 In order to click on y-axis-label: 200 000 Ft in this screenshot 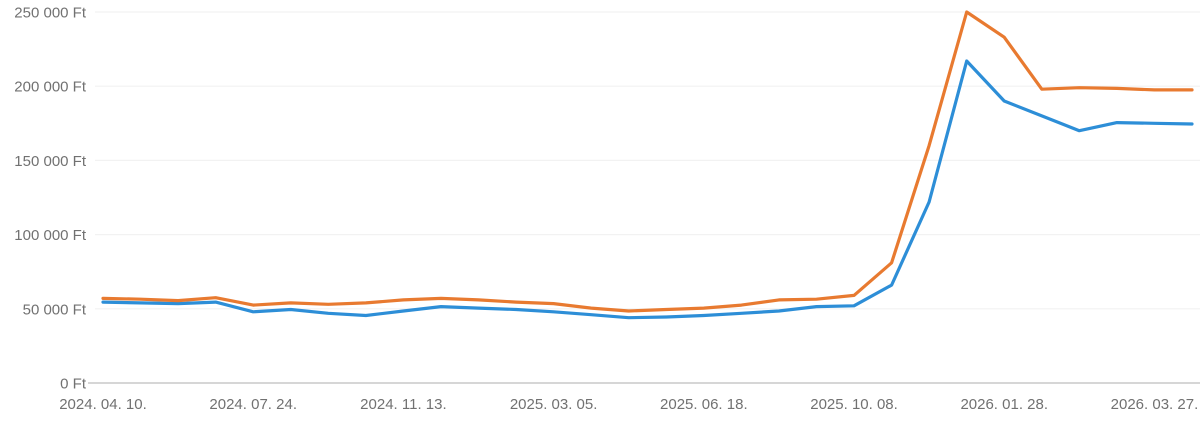, I will do `click(50, 87)`.